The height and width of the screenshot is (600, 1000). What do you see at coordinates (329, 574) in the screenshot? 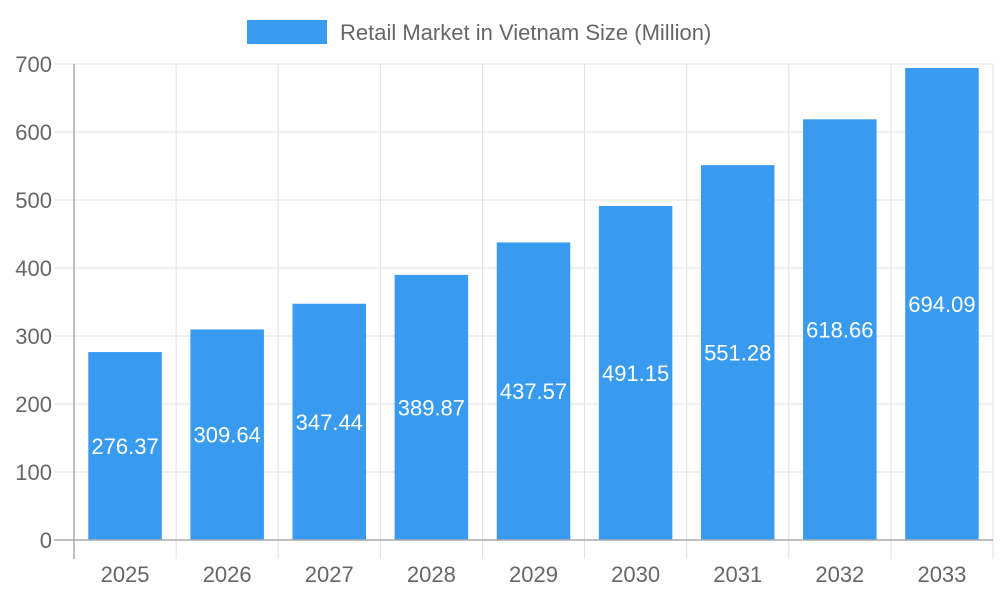
I see `x-tick-label: 2027` at bounding box center [329, 574].